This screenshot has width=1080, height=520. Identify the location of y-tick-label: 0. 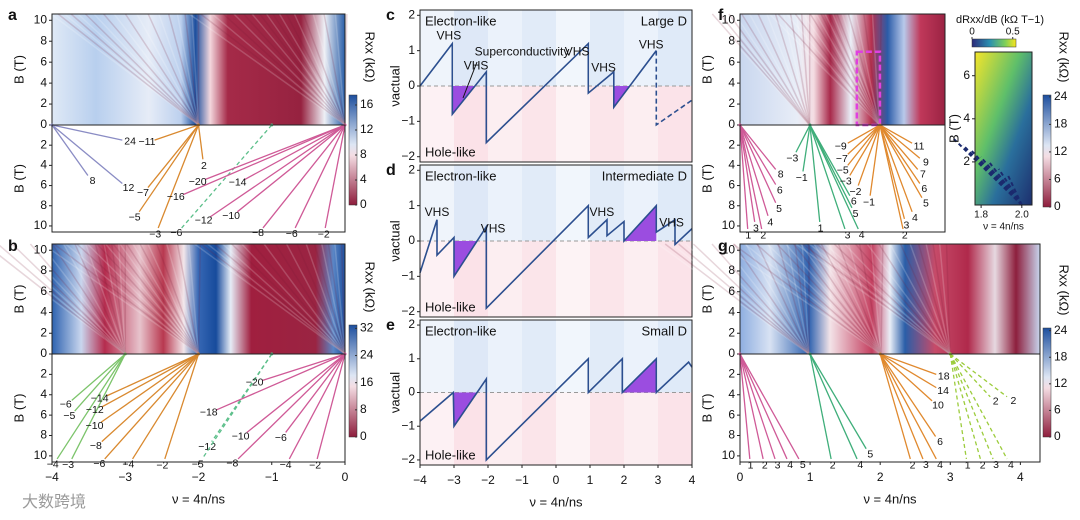
(731, 124).